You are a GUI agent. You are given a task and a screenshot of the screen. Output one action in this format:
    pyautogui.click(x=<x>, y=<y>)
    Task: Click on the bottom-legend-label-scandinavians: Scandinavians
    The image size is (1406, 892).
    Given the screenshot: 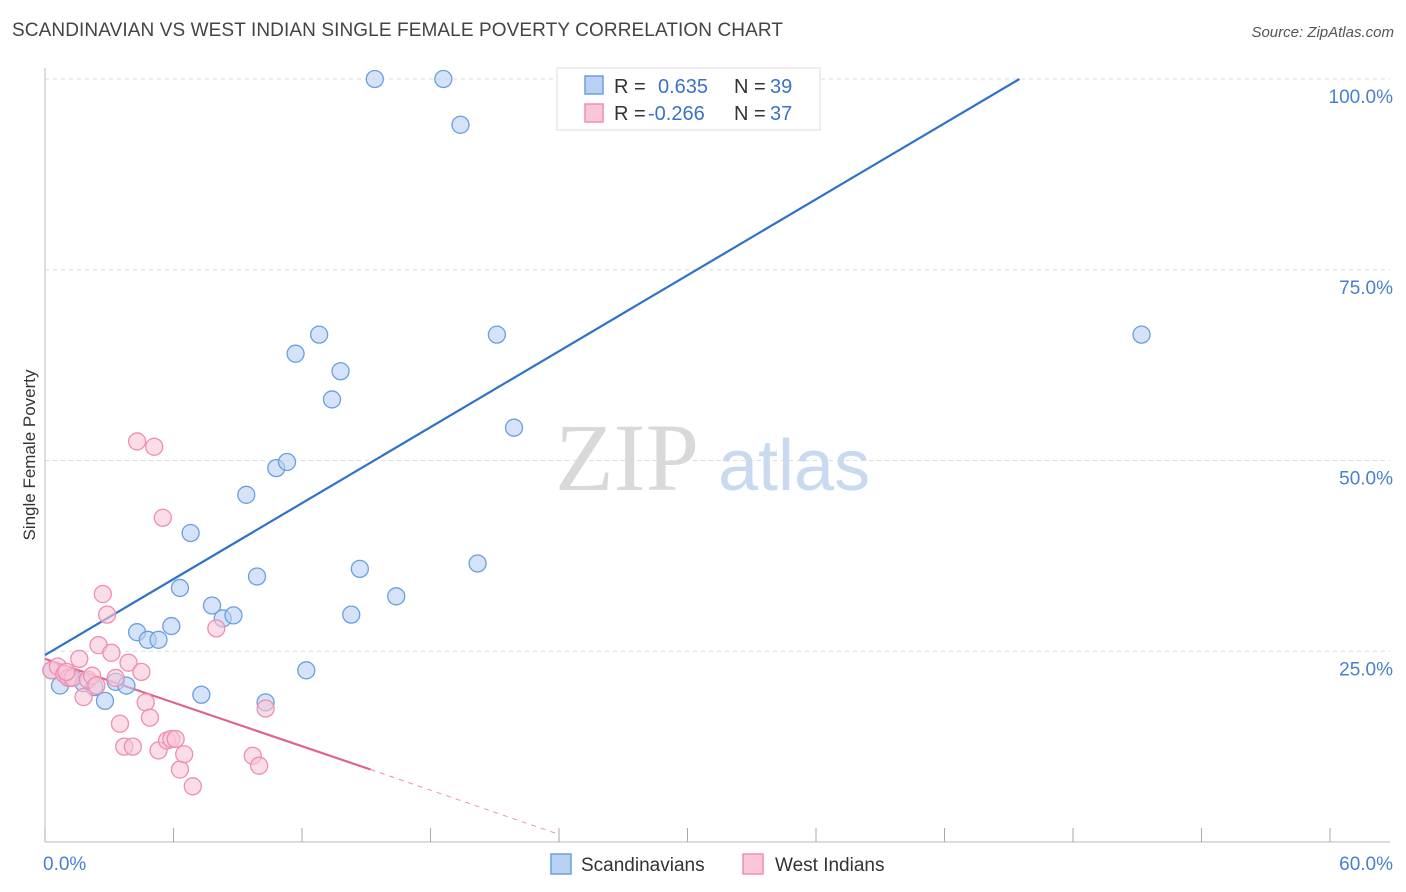 What is the action you would take?
    pyautogui.click(x=643, y=865)
    